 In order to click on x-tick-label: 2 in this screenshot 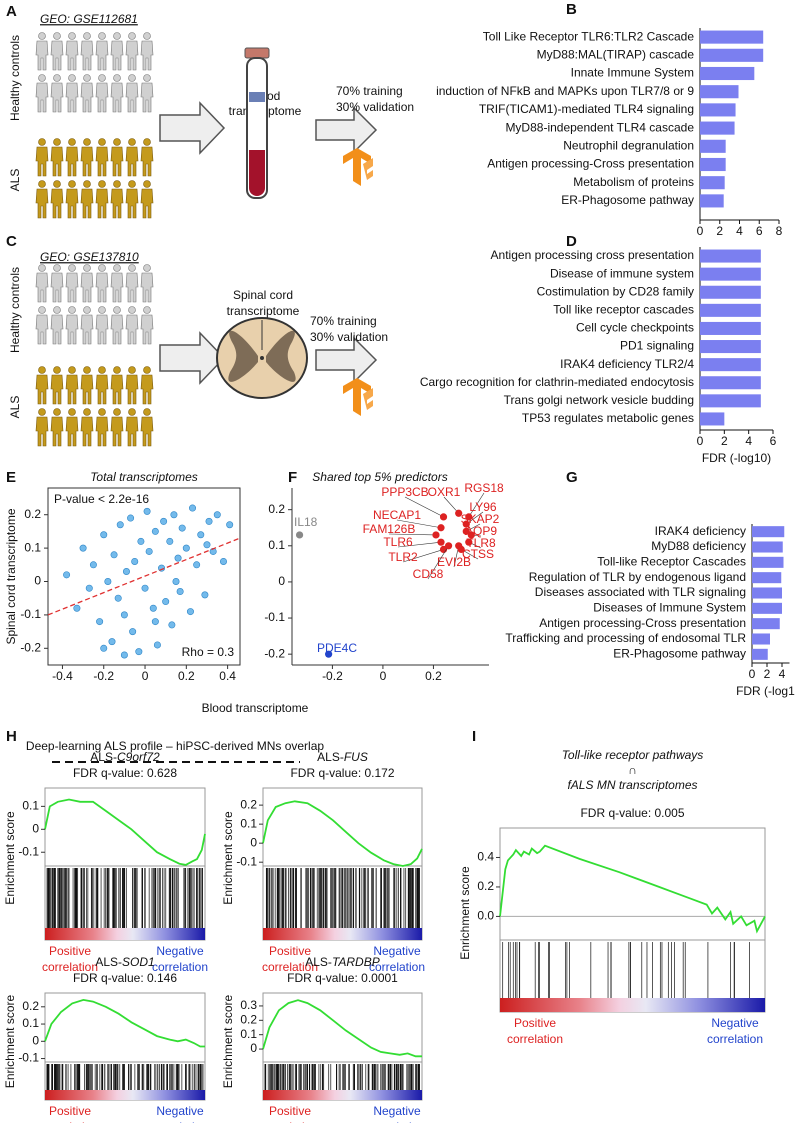, I will do `click(767, 674)`.